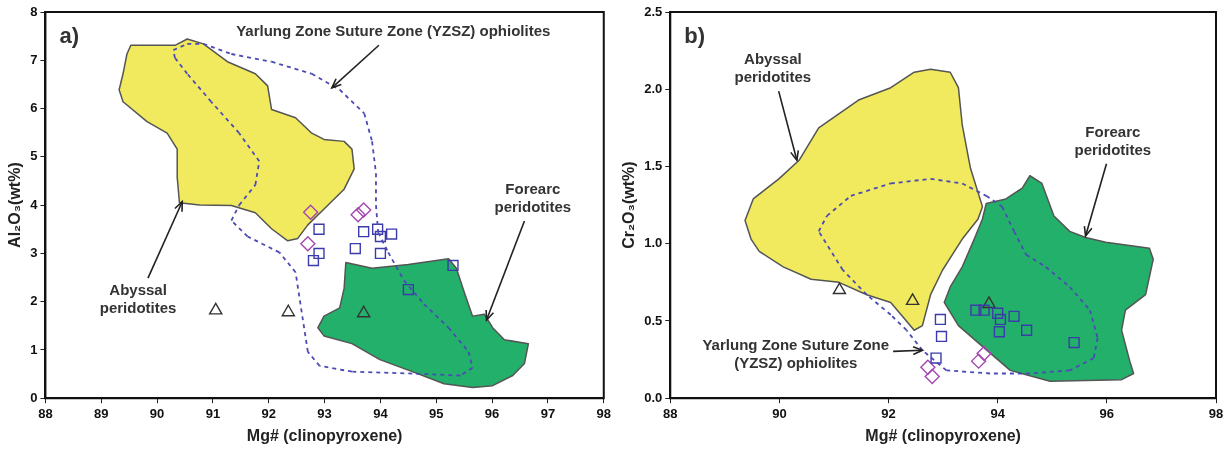 This screenshot has width=1228, height=450. What do you see at coordinates (653, 166) in the screenshot?
I see `y-tick-label: 1.5` at bounding box center [653, 166].